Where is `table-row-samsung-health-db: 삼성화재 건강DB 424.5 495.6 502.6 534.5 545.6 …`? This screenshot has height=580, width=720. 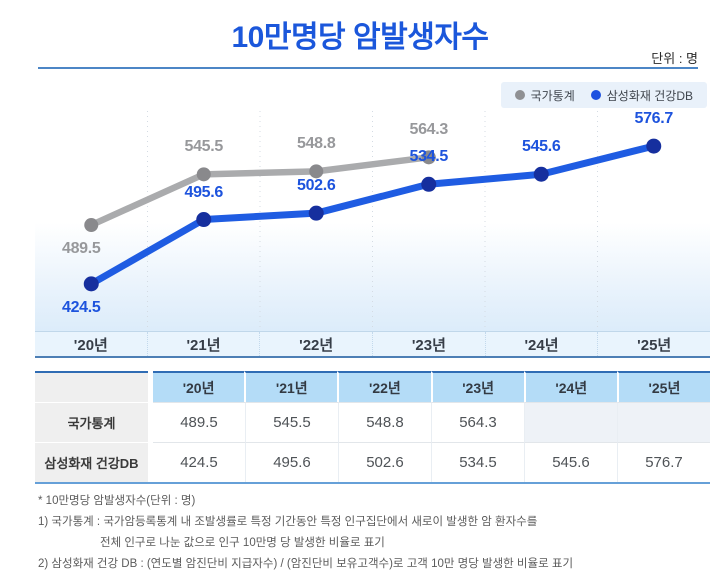 table-row-samsung-health-db: 삼성화재 건강DB 424.5 495.6 502.6 534.5 545.6 … is located at coordinates (372, 462).